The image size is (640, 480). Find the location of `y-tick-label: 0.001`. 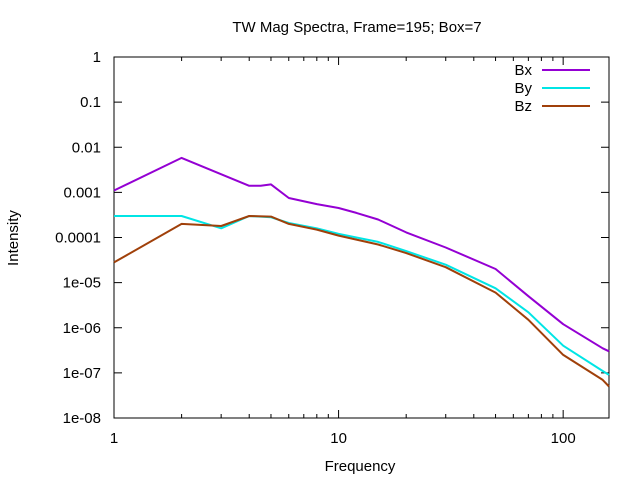

y-tick-label: 0.001 is located at coordinates (82, 192).